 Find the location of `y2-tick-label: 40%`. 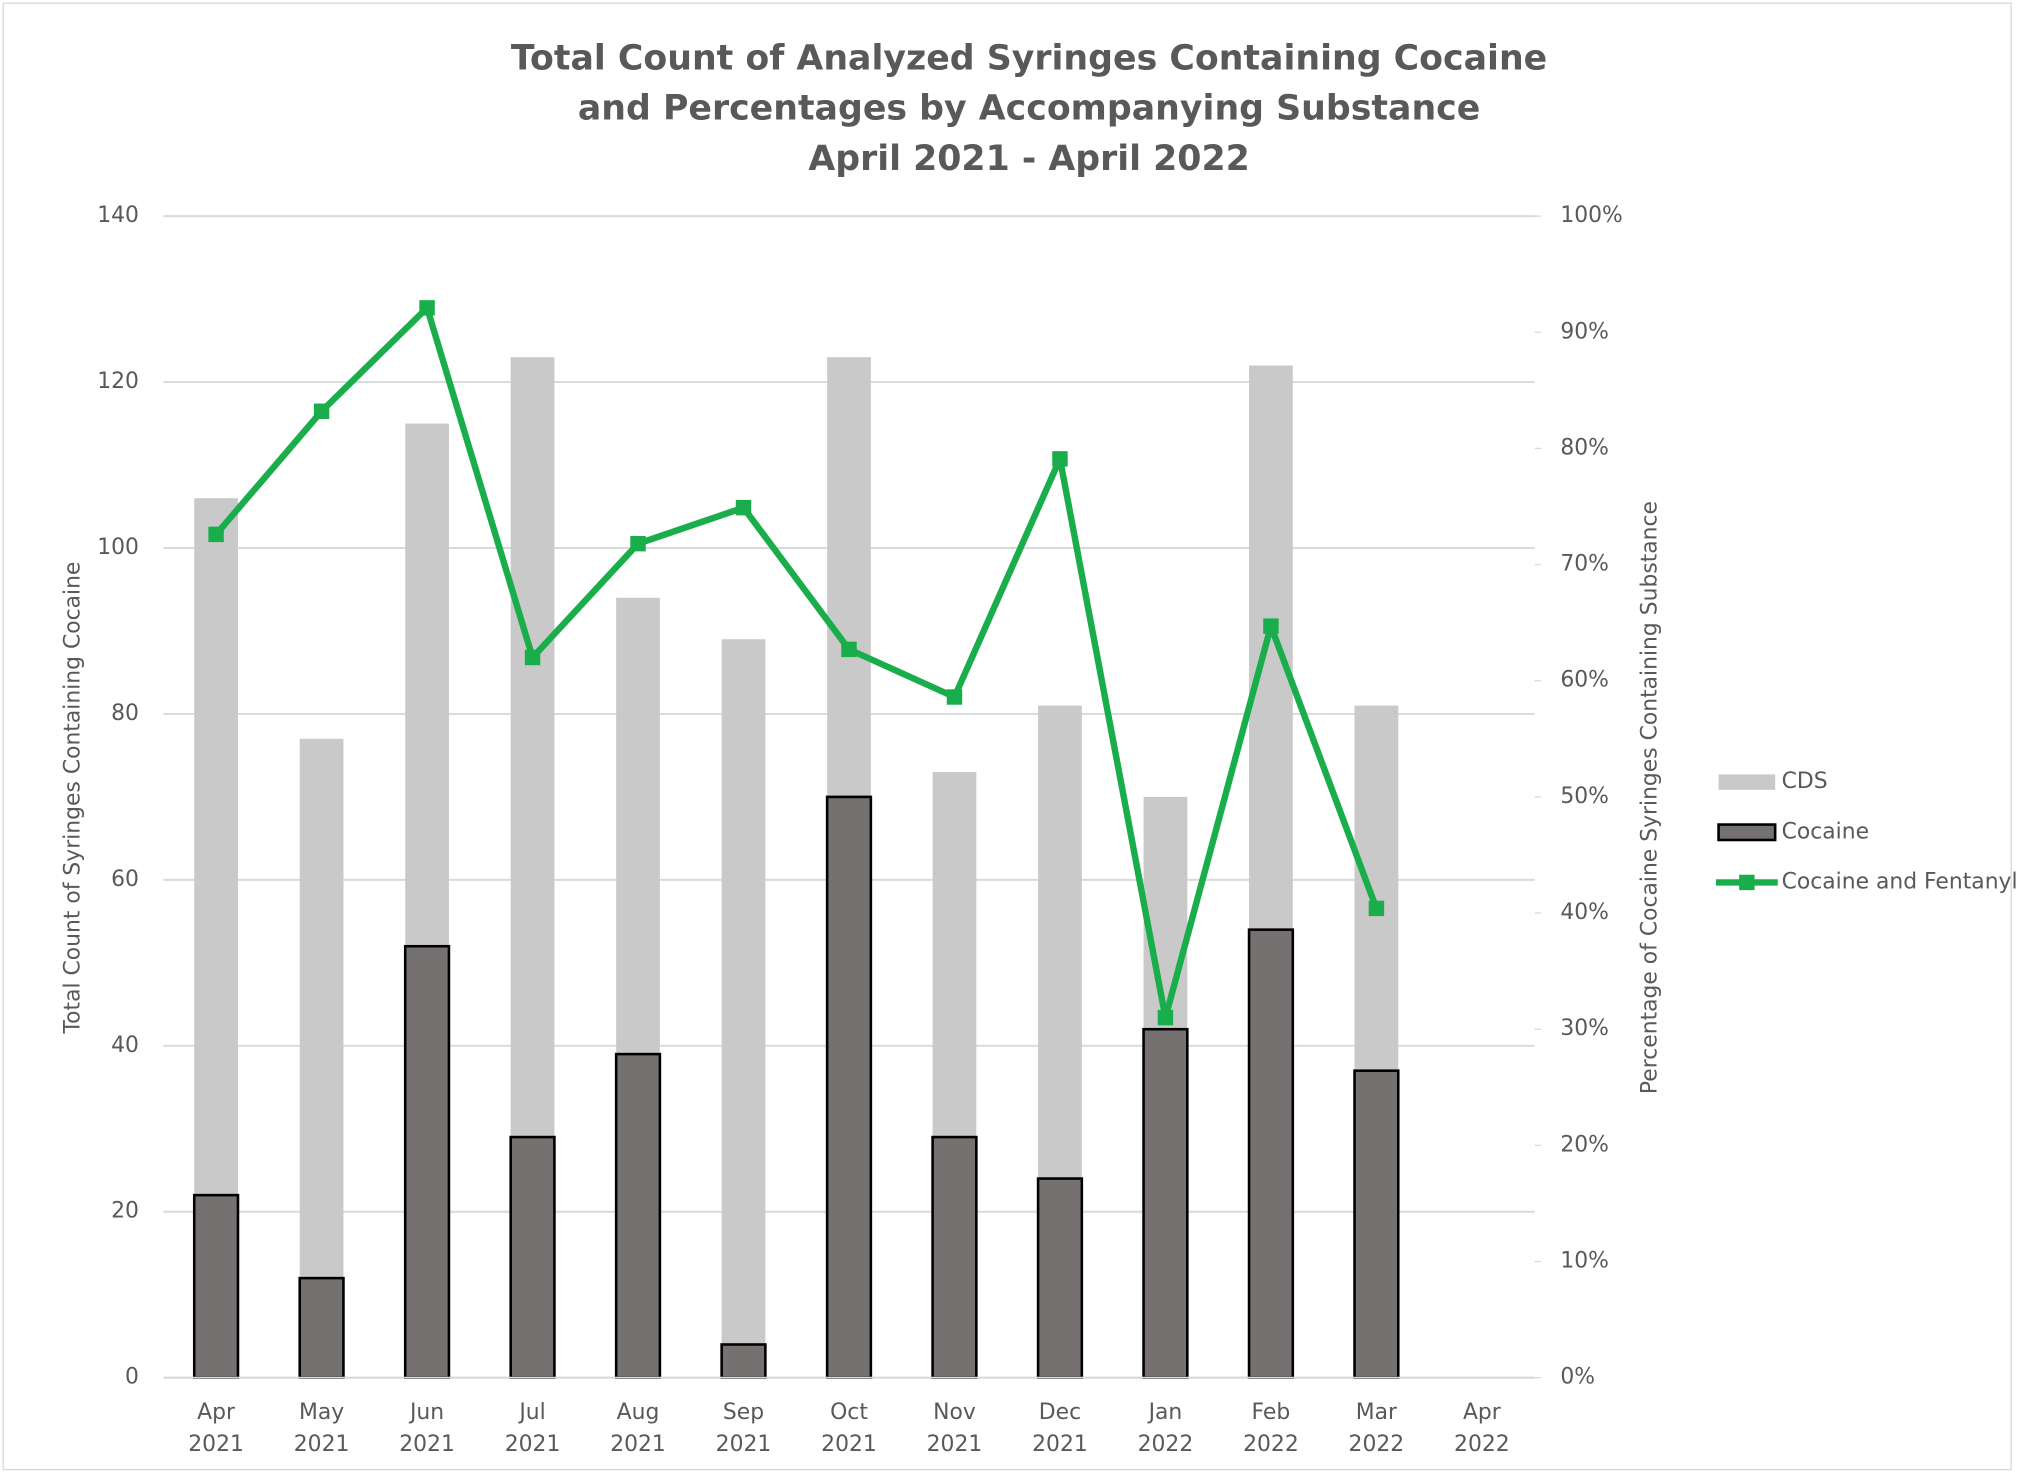

y2-tick-label: 40% is located at coordinates (1584, 912).